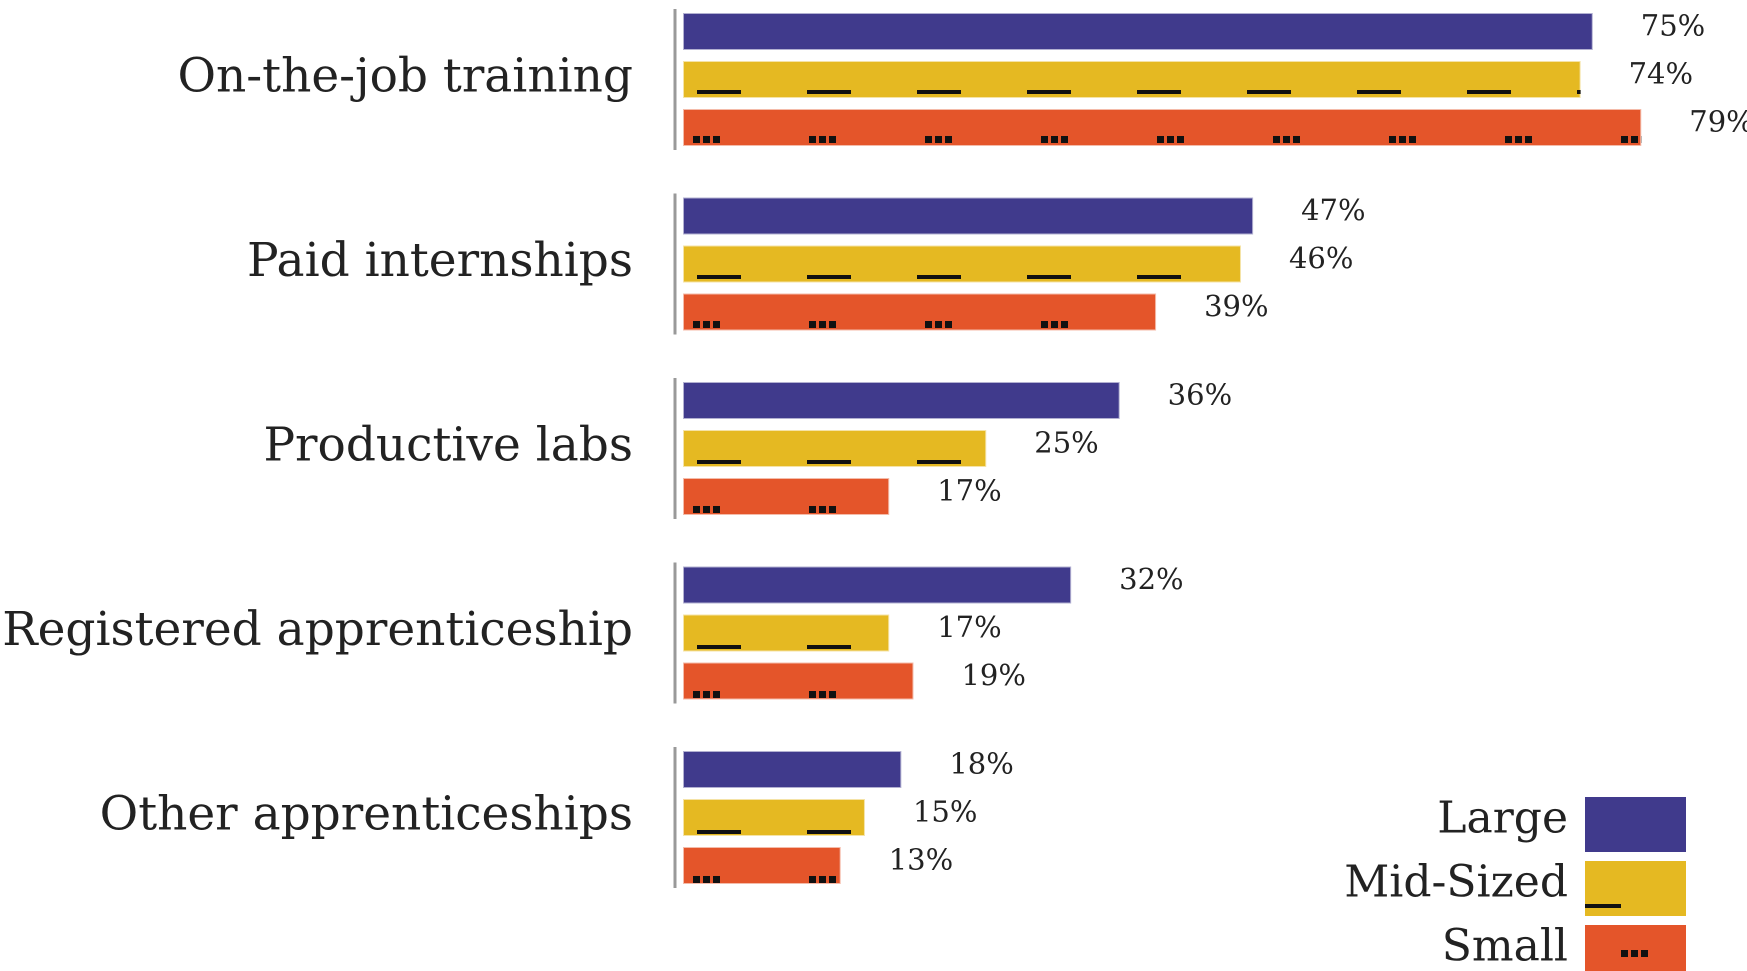 The width and height of the screenshot is (1747, 971). Describe the element at coordinates (1333, 210) in the screenshot. I see `value-label: 47%` at that location.